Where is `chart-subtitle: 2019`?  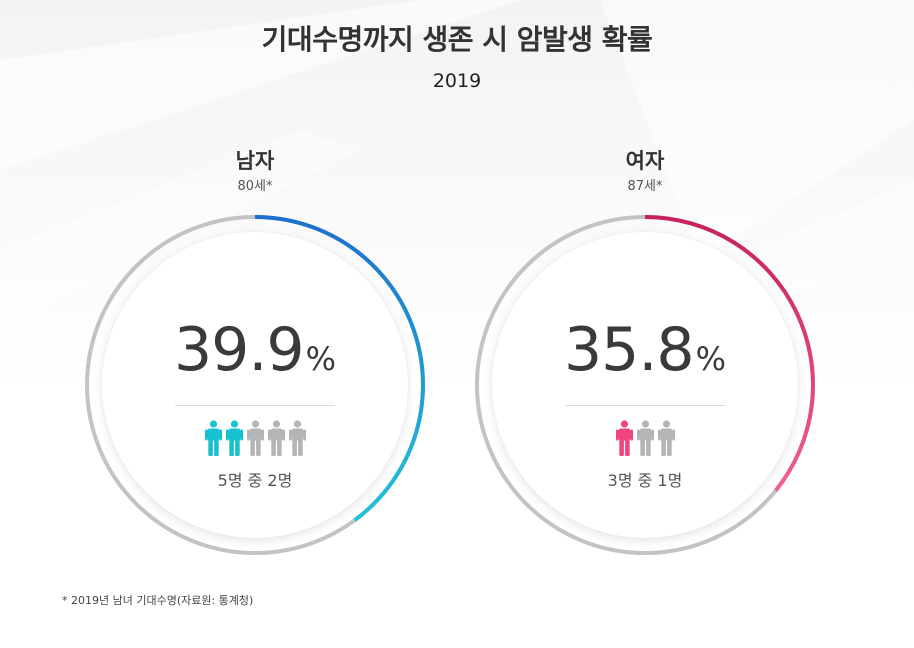 chart-subtitle: 2019 is located at coordinates (457, 81).